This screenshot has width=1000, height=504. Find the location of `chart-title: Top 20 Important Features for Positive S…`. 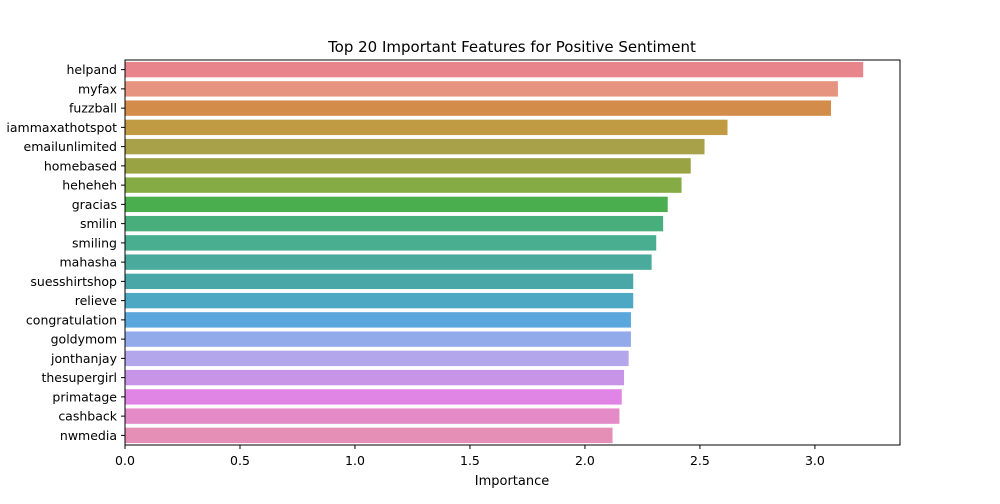

chart-title: Top 20 Important Features for Positive S… is located at coordinates (511, 47).